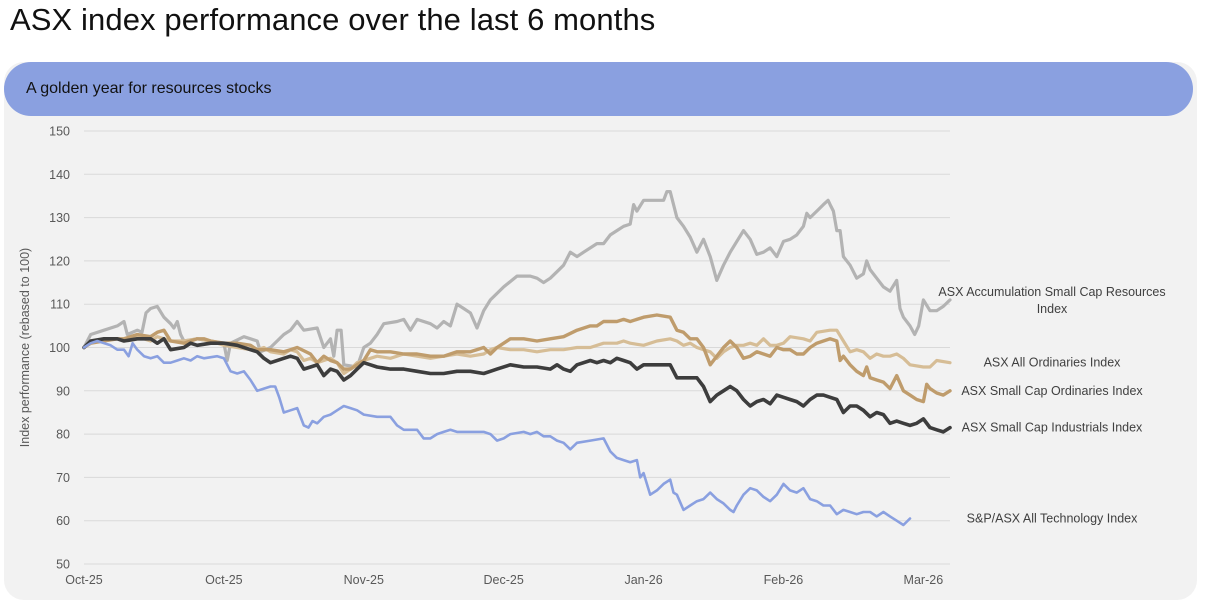 This screenshot has height=609, width=1205. I want to click on y-tick-label: 130, so click(59, 218).